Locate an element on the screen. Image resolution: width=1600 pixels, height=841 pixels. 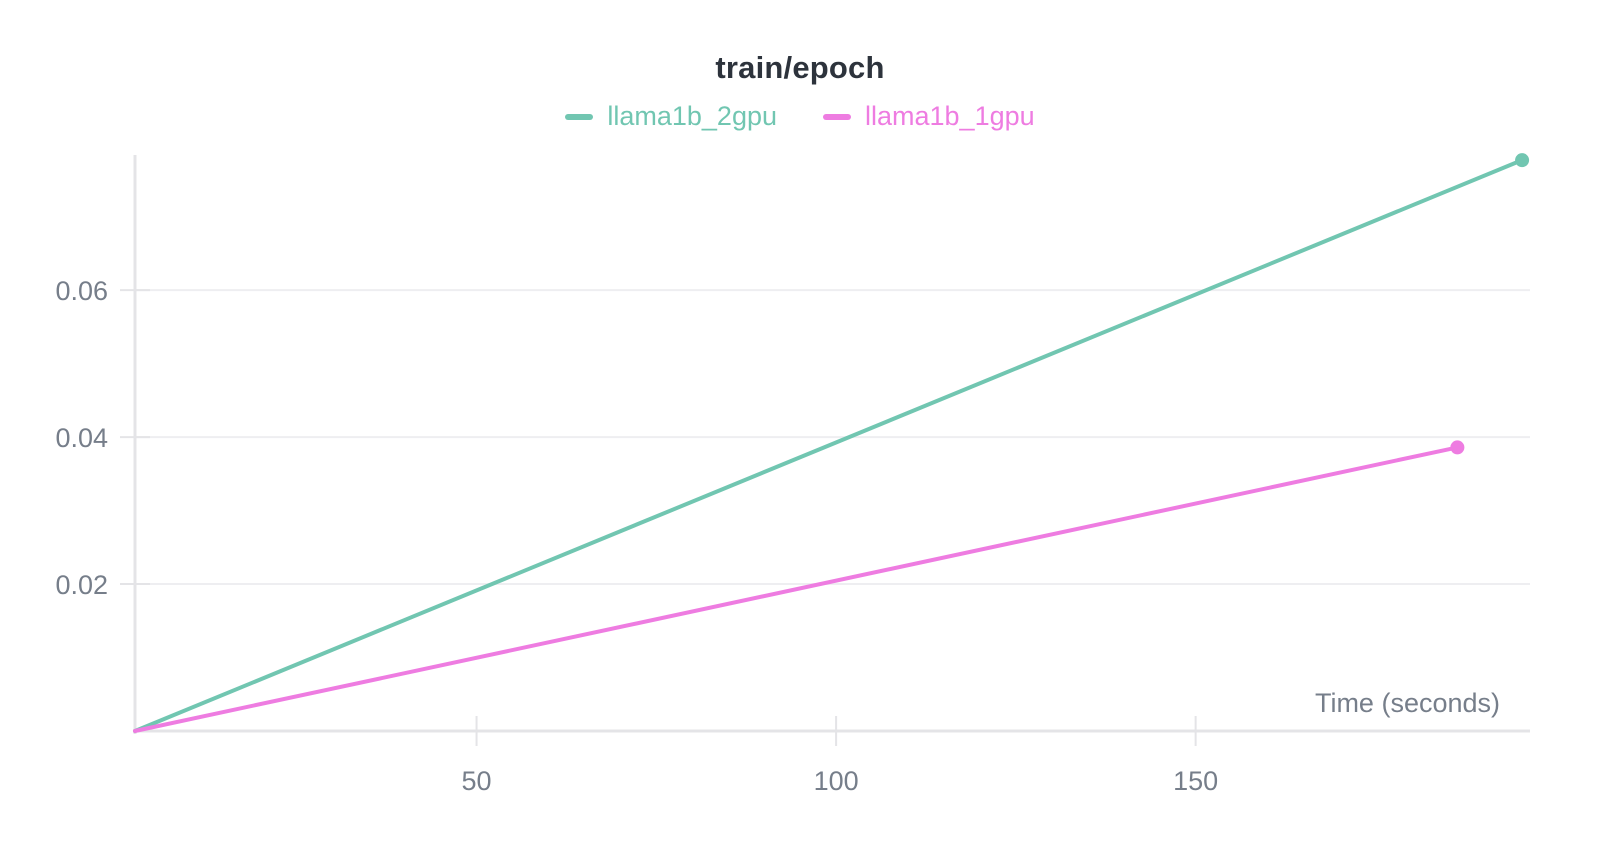
chart-title: train/epoch is located at coordinates (800, 67).